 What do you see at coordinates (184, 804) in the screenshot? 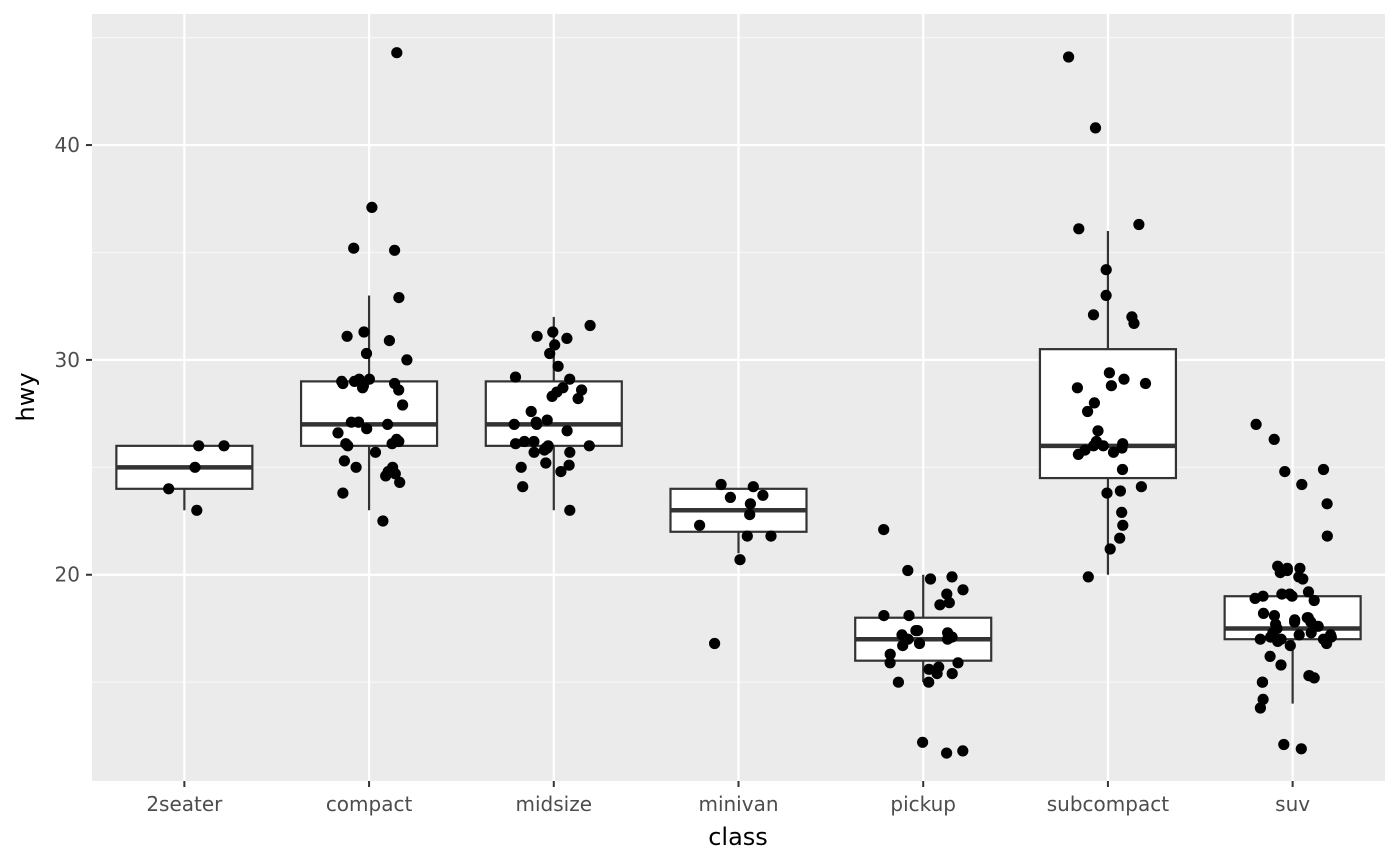
I see `x-tick-label: 2seater` at bounding box center [184, 804].